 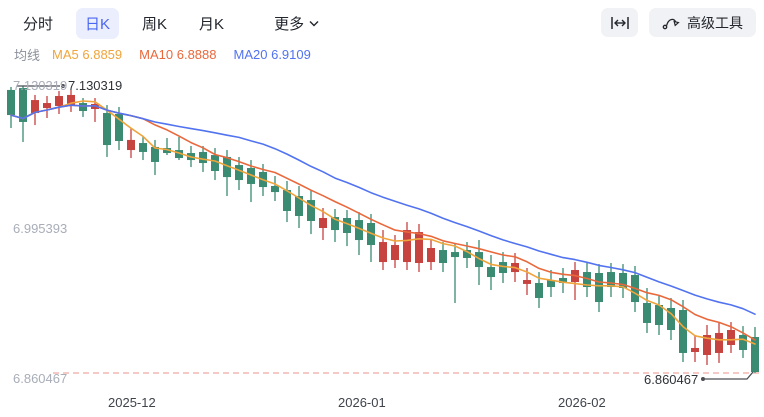 I want to click on toolbar-right: 高级工具, so click(x=678, y=22).